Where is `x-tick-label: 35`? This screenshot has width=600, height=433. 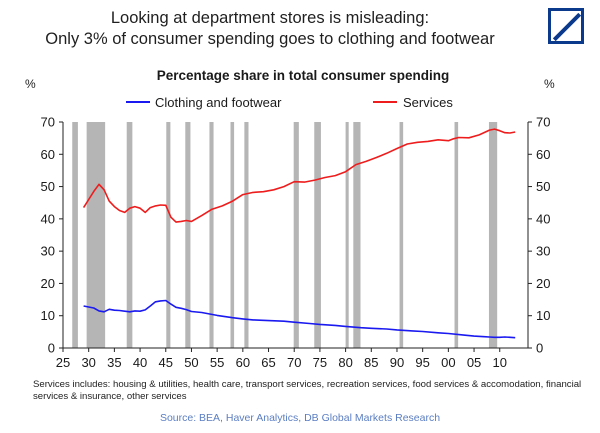
x-tick-label: 35 is located at coordinates (114, 362).